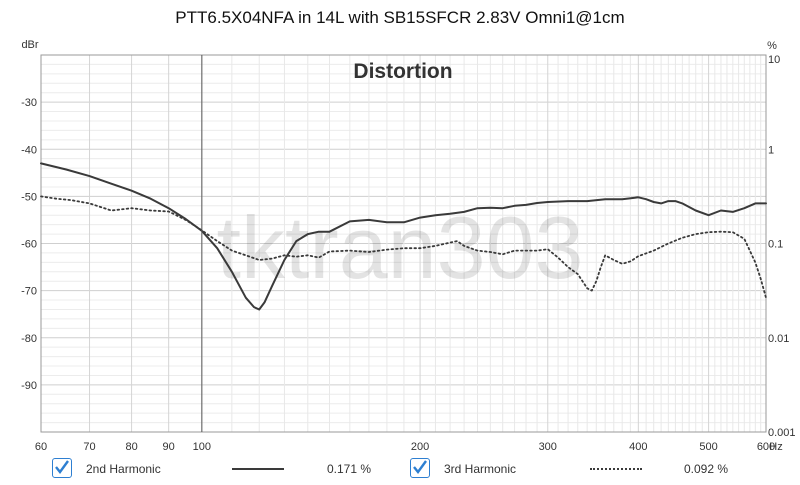 This screenshot has width=800, height=485. Describe the element at coordinates (548, 447) in the screenshot. I see `x-tick-label: 300` at that location.